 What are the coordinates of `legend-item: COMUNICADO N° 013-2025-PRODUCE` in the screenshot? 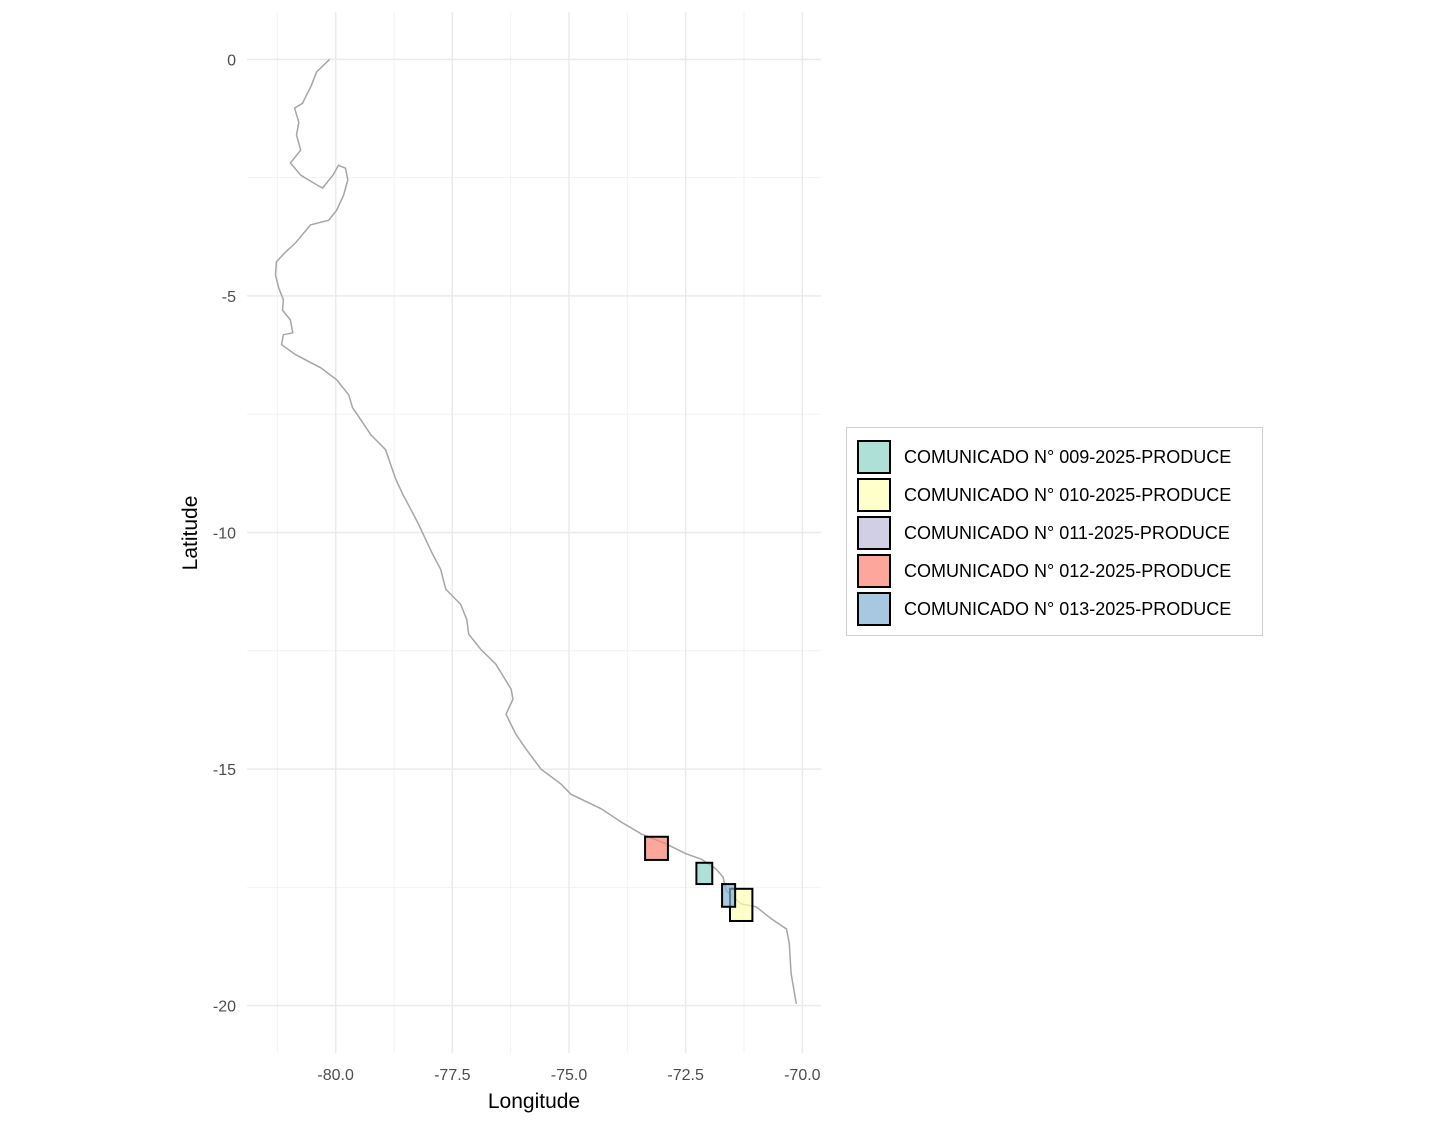 It's located at (1059, 609).